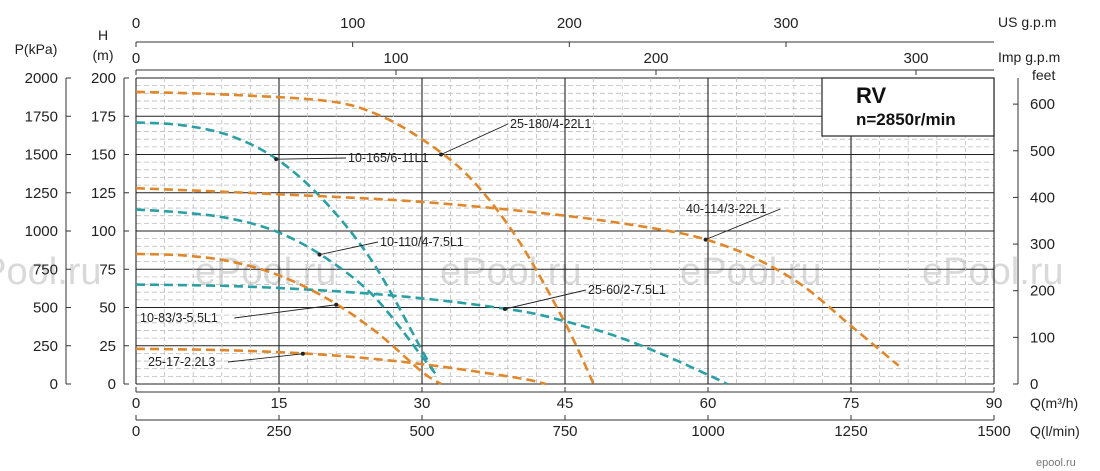  Describe the element at coordinates (1042, 151) in the screenshot. I see `axis-feet-tick-label: 500` at that location.